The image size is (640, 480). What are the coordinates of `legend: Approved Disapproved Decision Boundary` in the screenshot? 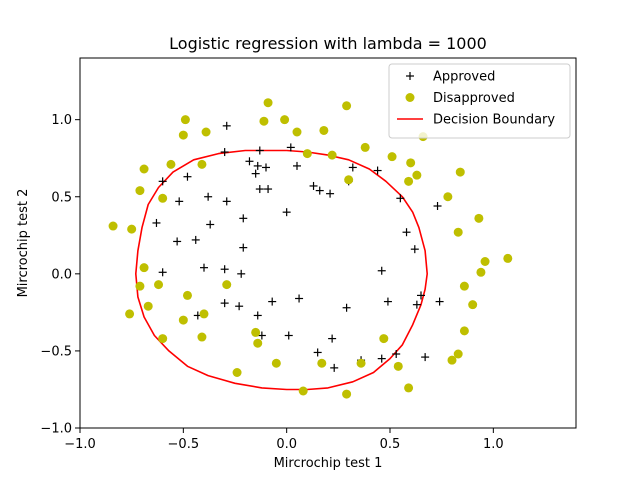 It's located at (479, 101).